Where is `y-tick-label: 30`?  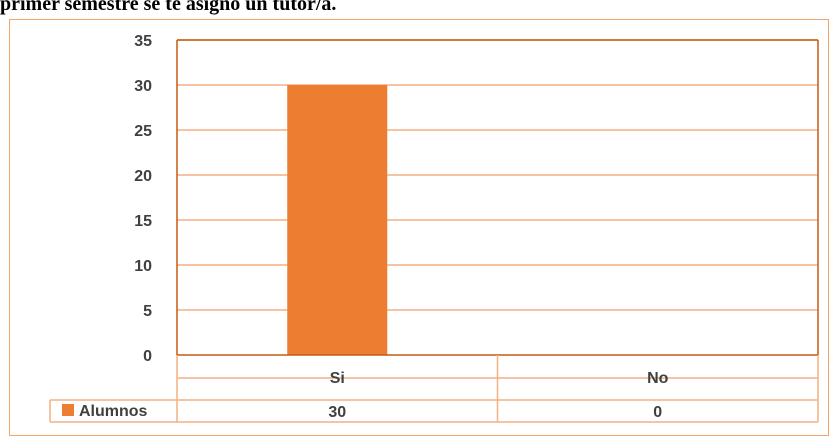
y-tick-label: 30 is located at coordinates (143, 86).